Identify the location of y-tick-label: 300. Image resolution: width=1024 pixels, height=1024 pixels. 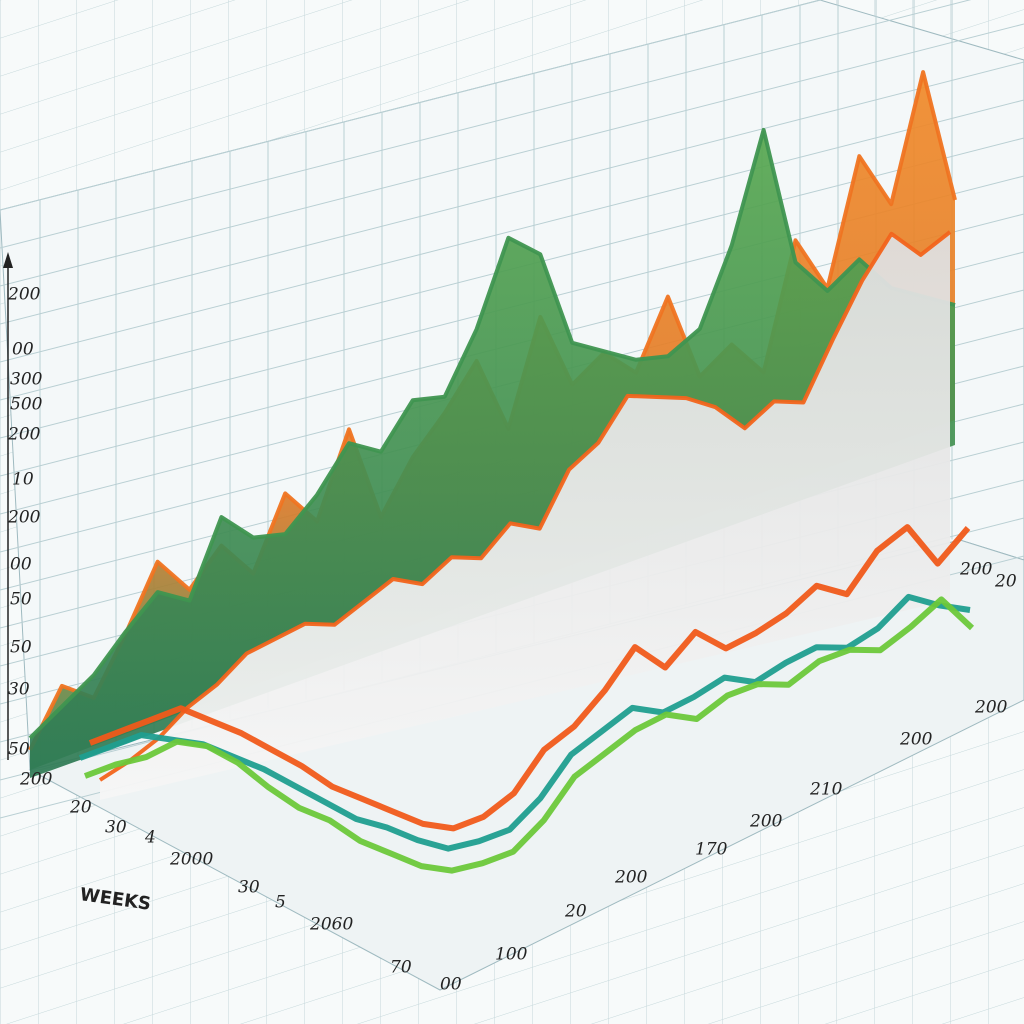
(26, 380).